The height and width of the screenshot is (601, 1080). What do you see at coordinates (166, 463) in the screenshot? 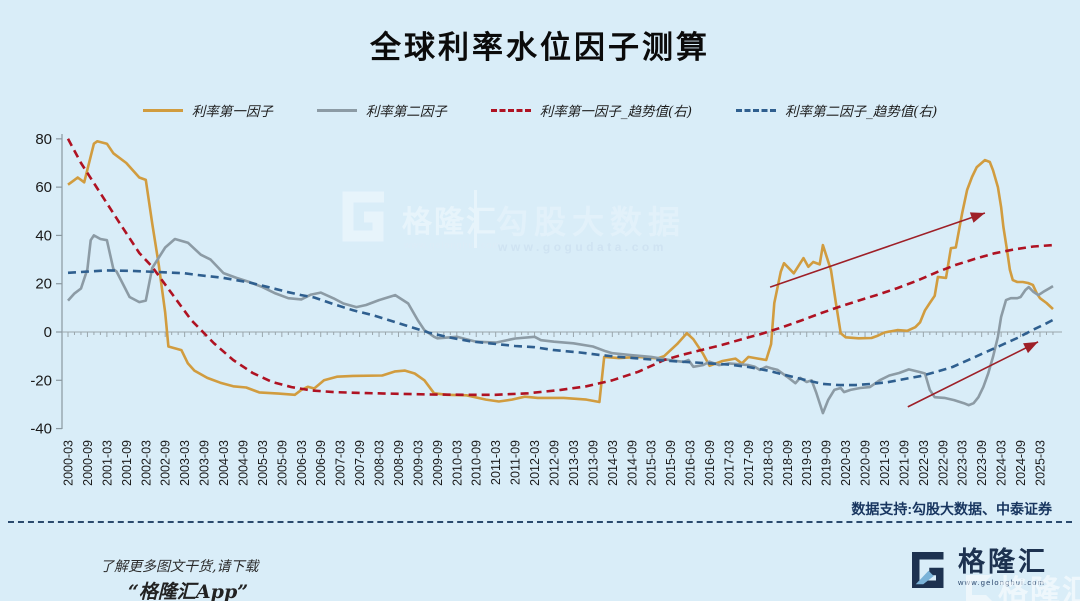
I see `svg-text: 2002-09` at bounding box center [166, 463].